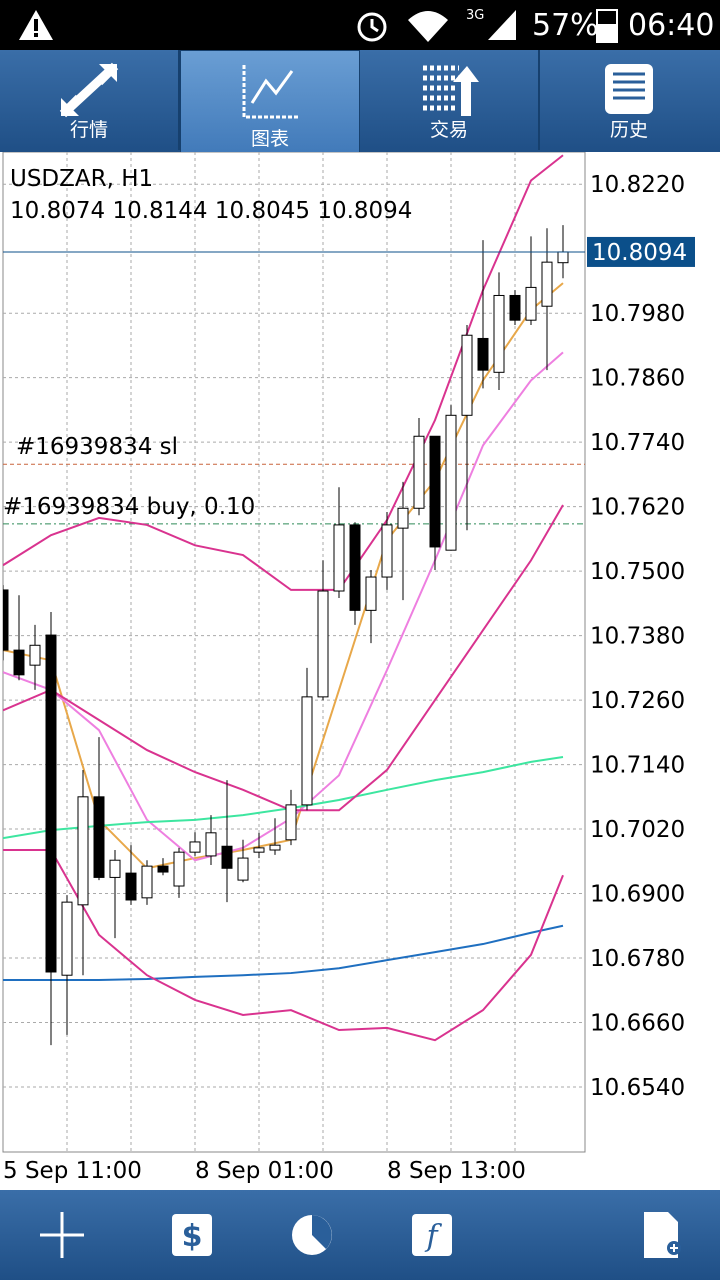 Image resolution: width=720 pixels, height=1284 pixels. I want to click on history-icon, so click(629, 89).